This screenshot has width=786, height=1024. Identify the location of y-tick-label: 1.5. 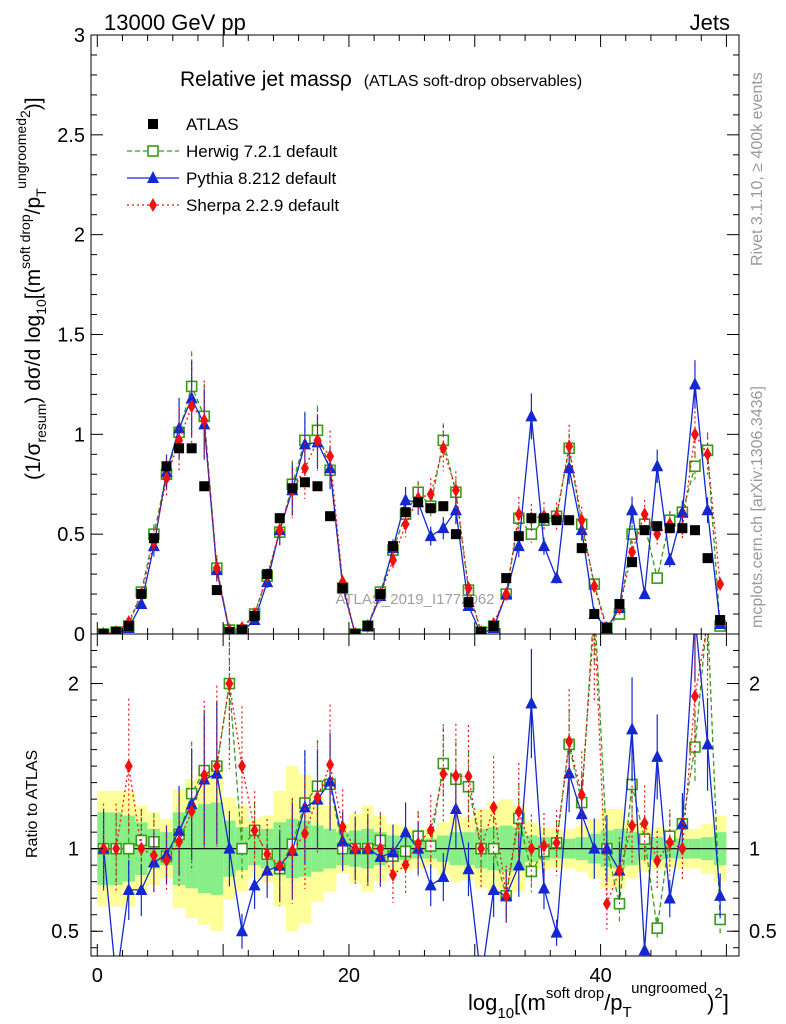
(71, 336).